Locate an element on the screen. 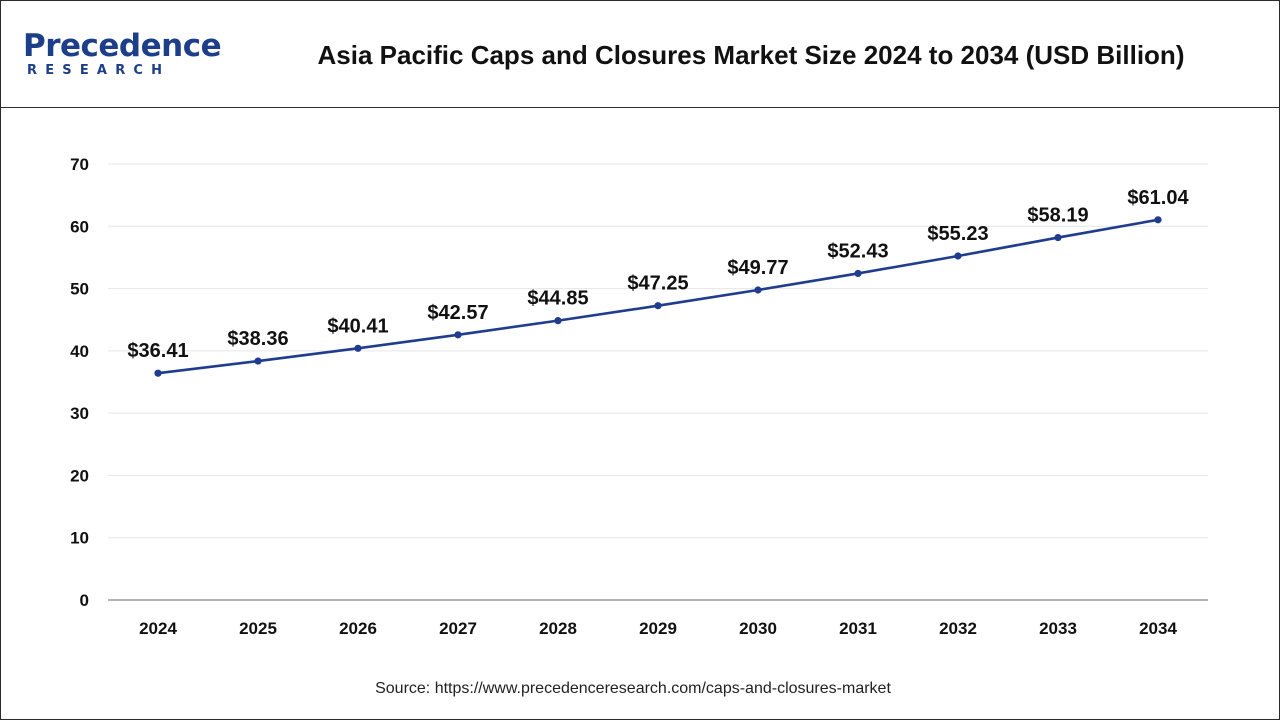 The image size is (1280, 720). data-label: $40.41 is located at coordinates (357, 326).